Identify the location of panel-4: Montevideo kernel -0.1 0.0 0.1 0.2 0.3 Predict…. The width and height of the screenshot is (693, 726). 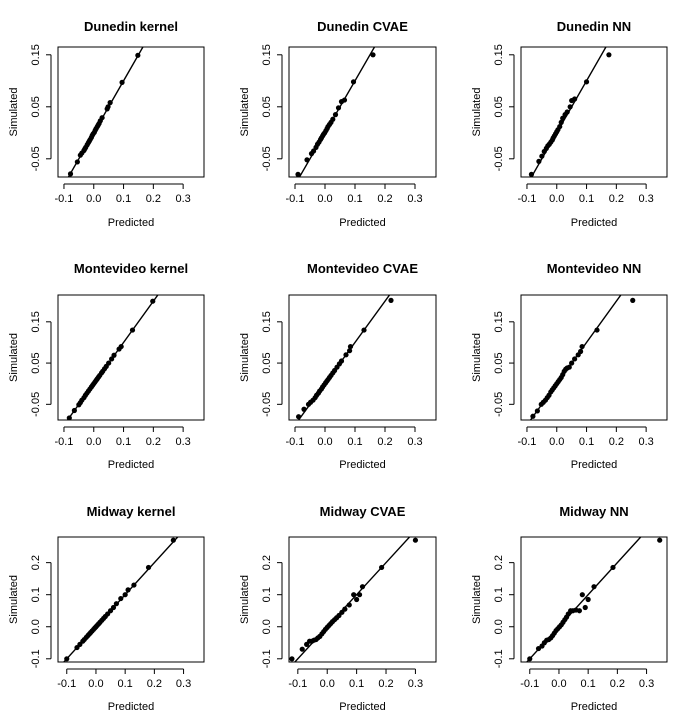
(106, 366).